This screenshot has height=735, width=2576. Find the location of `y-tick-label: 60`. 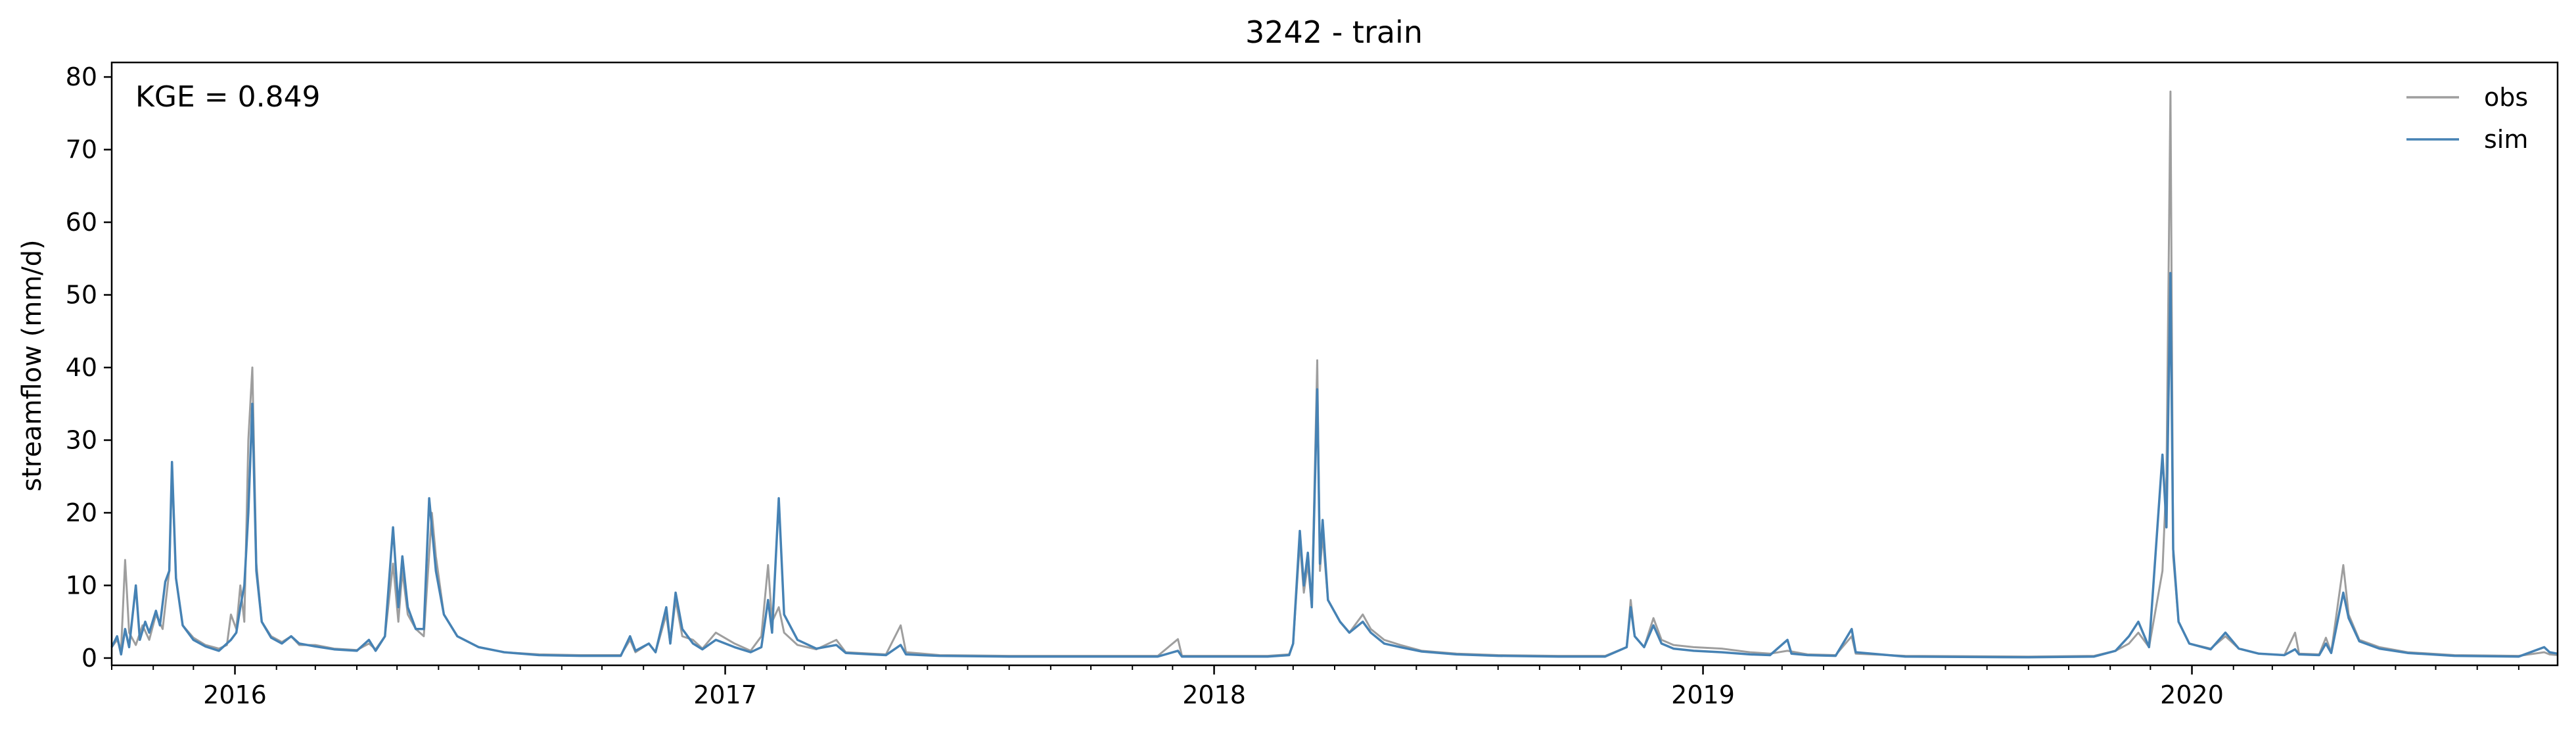

y-tick-label: 60 is located at coordinates (82, 223).